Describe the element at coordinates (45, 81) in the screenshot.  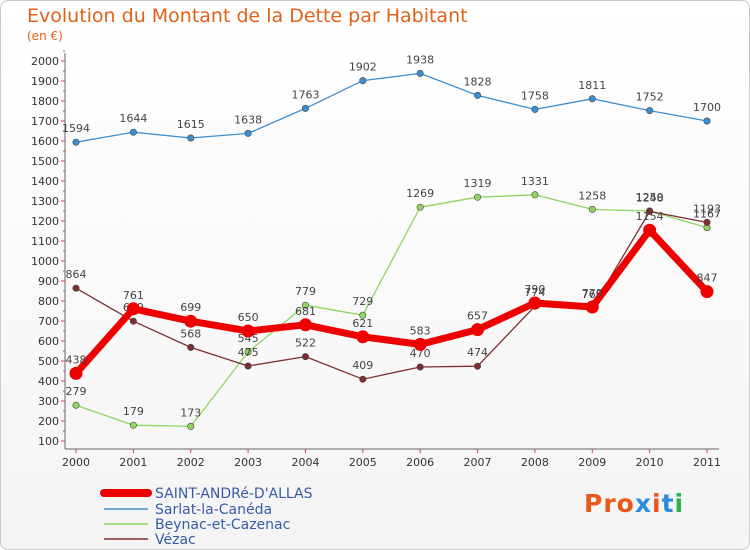
I see `y-tick-label: 1900` at that location.